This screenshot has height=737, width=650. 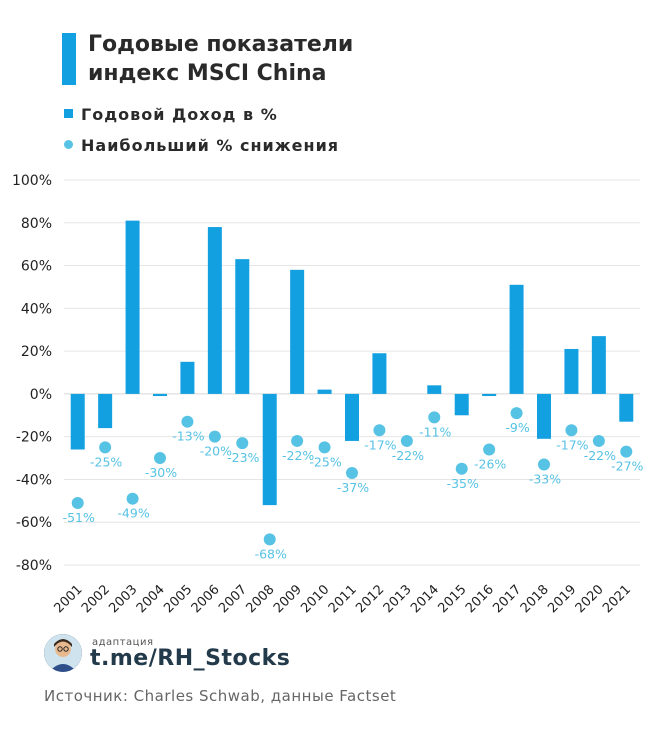 What do you see at coordinates (123, 599) in the screenshot?
I see `x-tick-label: 2003` at bounding box center [123, 599].